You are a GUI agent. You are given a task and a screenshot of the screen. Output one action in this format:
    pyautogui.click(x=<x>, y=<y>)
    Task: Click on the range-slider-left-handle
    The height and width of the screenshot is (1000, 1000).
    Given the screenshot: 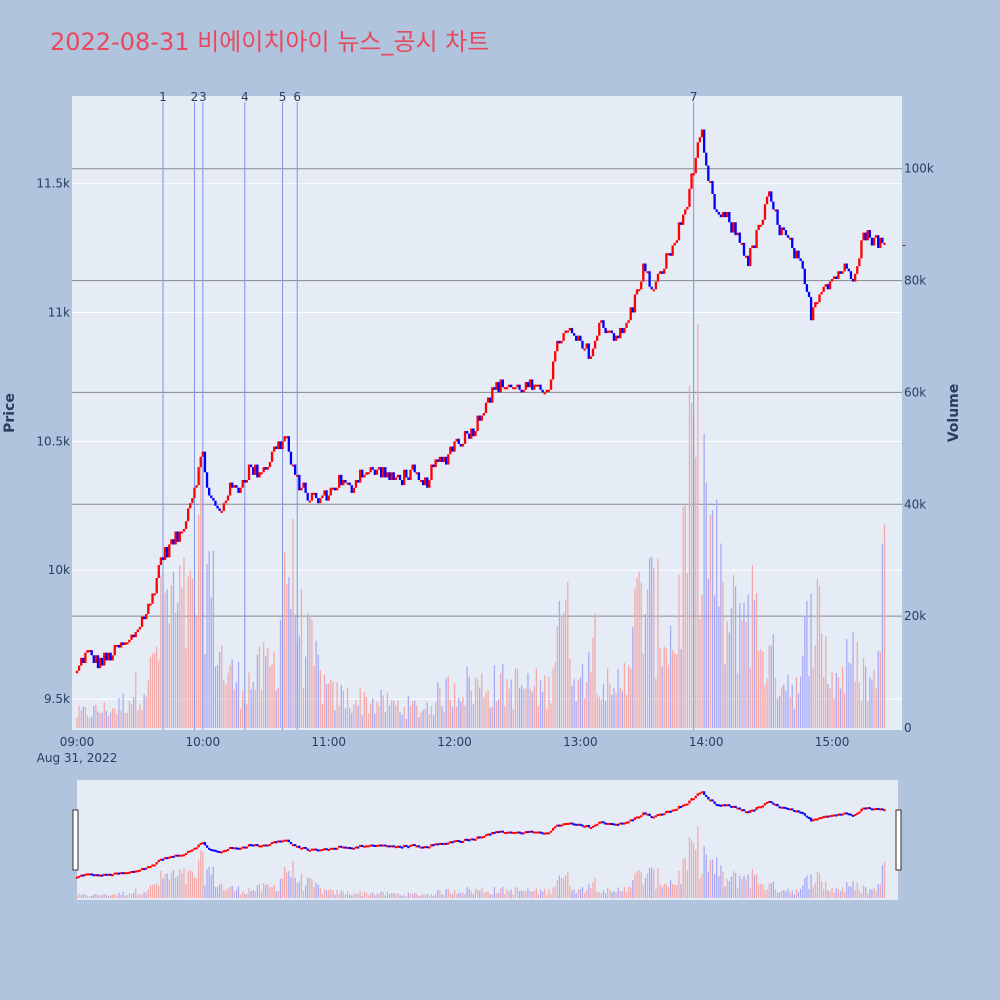 What is the action you would take?
    pyautogui.click(x=75, y=840)
    